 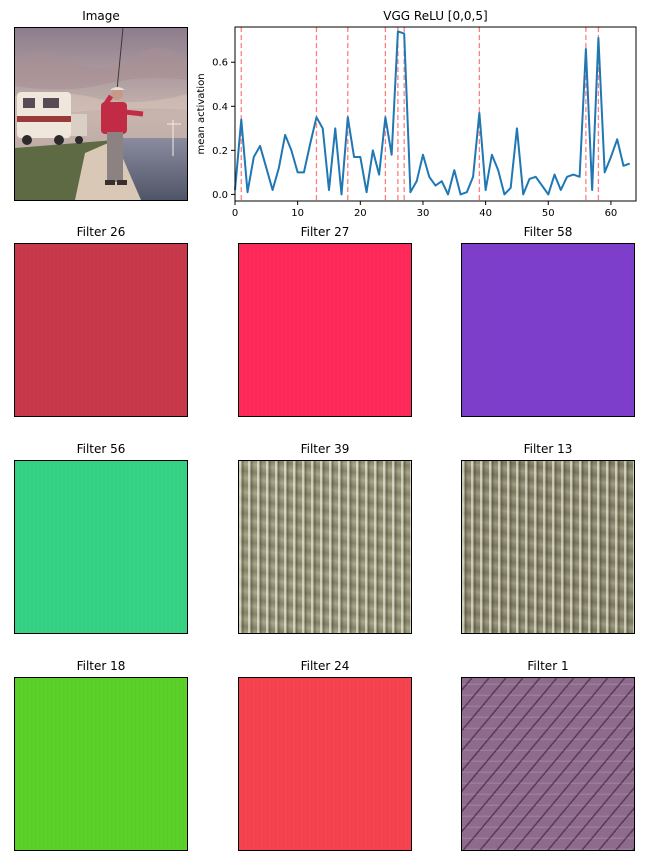 I want to click on y-tick-label: 0.0, so click(x=220, y=195).